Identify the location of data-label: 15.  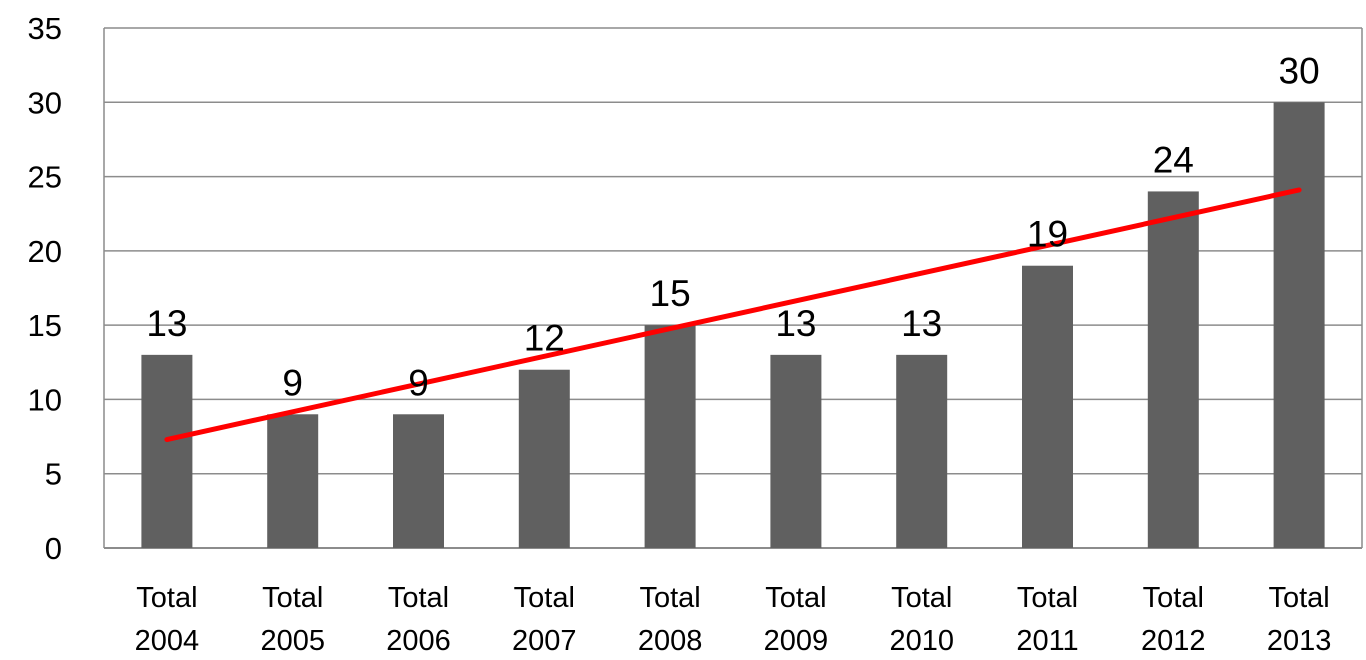
(670, 293).